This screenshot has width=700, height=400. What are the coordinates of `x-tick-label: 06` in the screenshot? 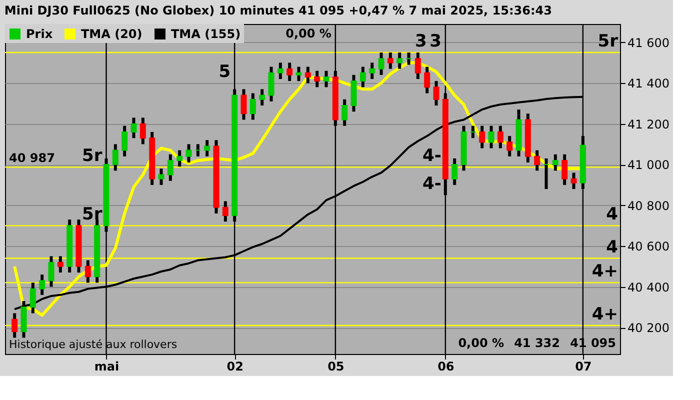 It's located at (446, 367).